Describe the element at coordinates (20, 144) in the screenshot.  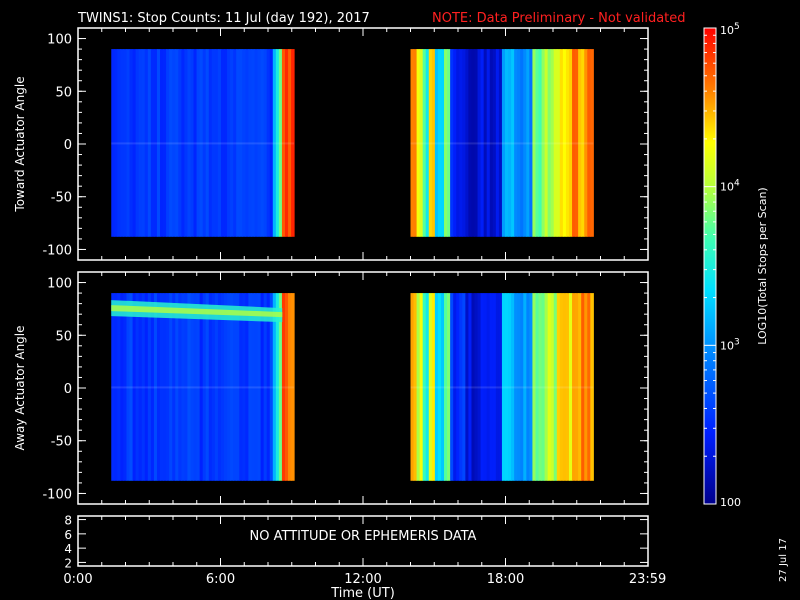
I see `toward-y-label: Toward Actuator Angle` at that location.